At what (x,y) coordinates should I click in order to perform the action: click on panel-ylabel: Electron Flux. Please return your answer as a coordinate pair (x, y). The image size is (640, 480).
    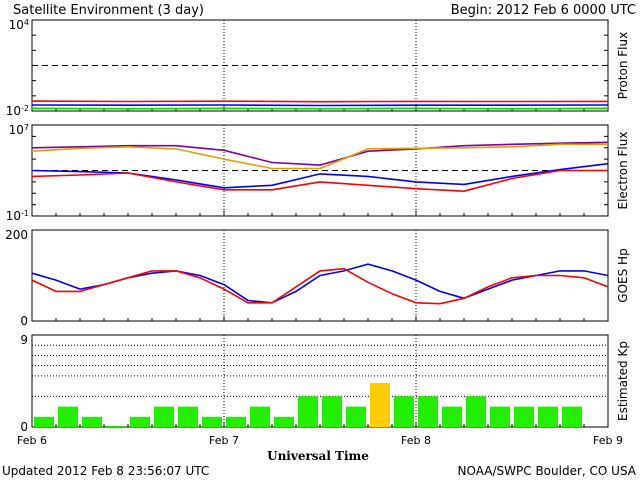
    Looking at the image, I should click on (623, 171).